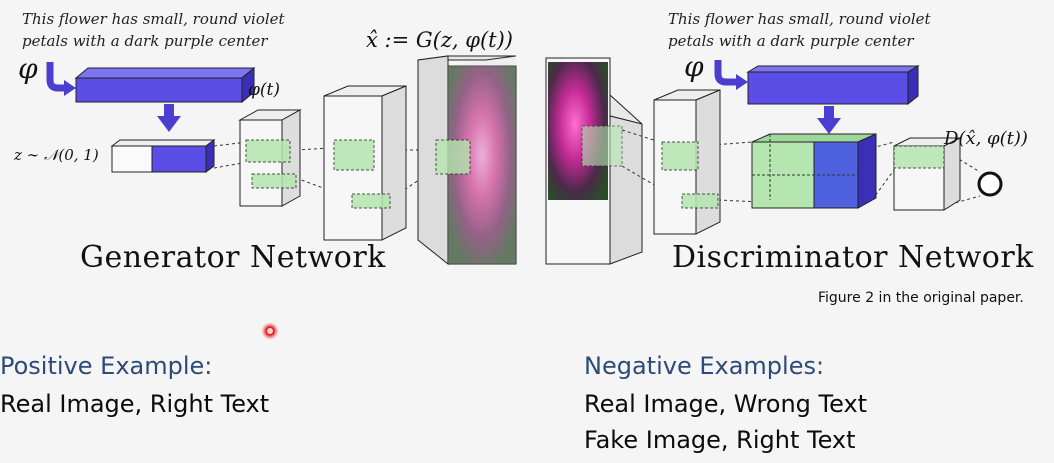 Image resolution: width=1054 pixels, height=463 pixels. What do you see at coordinates (145, 41) in the screenshot?
I see `generator-caption-line2: petals with a dark purple center` at bounding box center [145, 41].